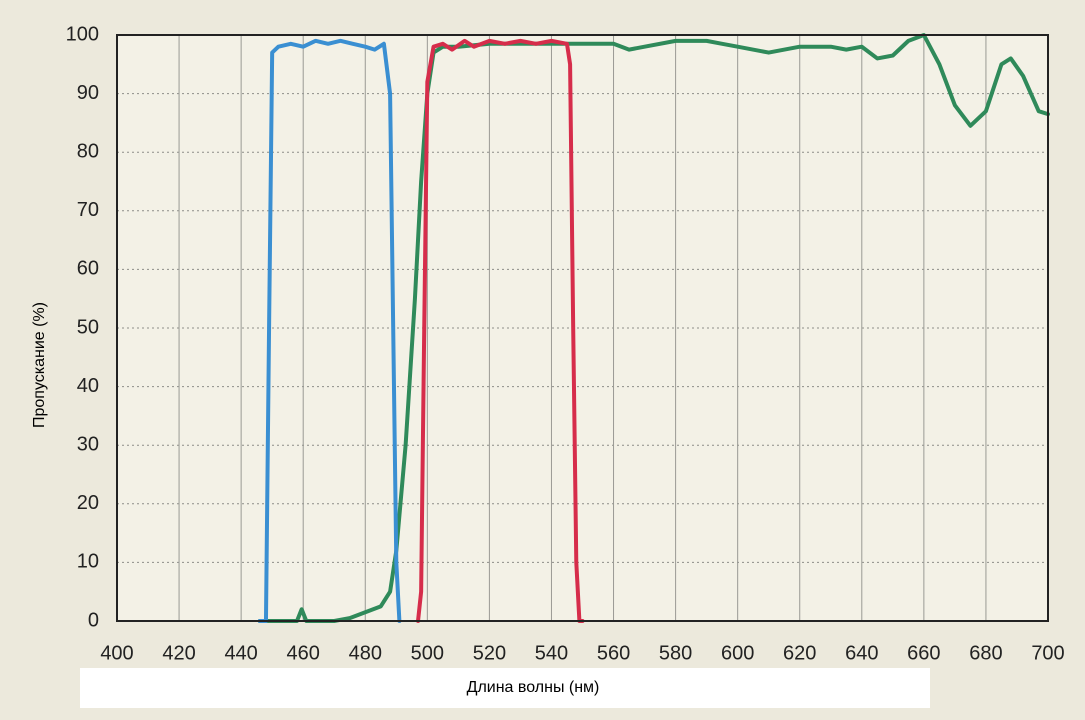 Image resolution: width=1085 pixels, height=720 pixels. What do you see at coordinates (88, 269) in the screenshot?
I see `y-tick-label: 60` at bounding box center [88, 269].